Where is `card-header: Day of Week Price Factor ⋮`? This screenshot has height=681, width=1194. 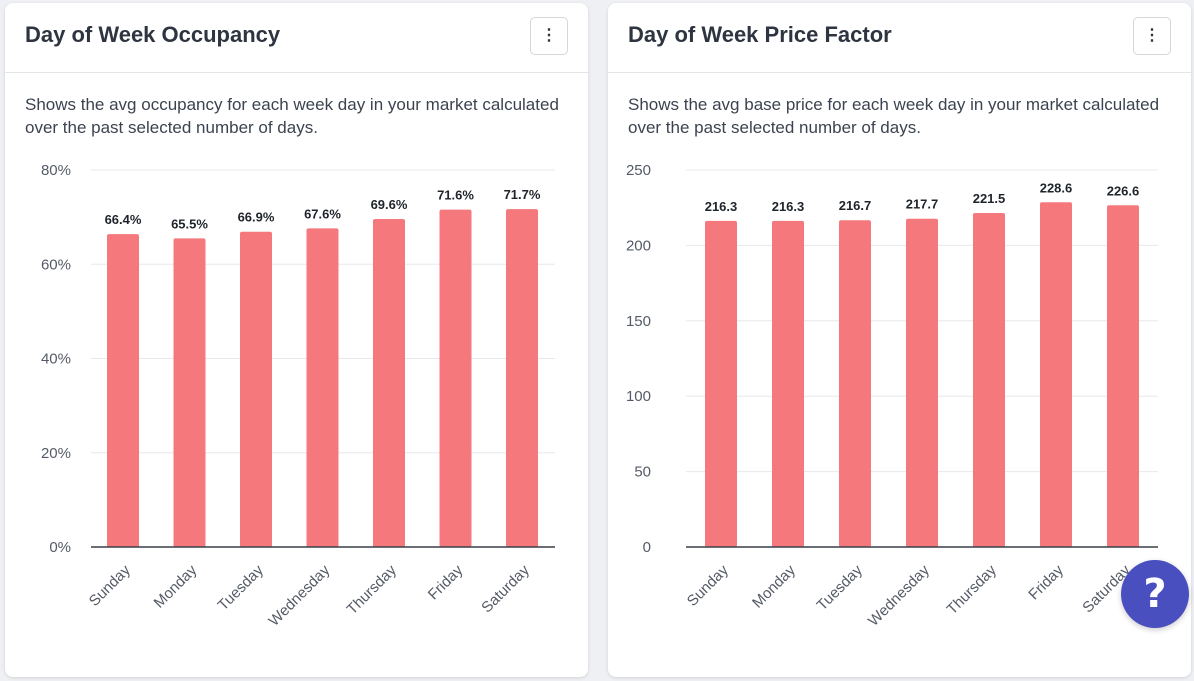
card-header: Day of Week Price Factor ⋮ is located at coordinates (899, 38).